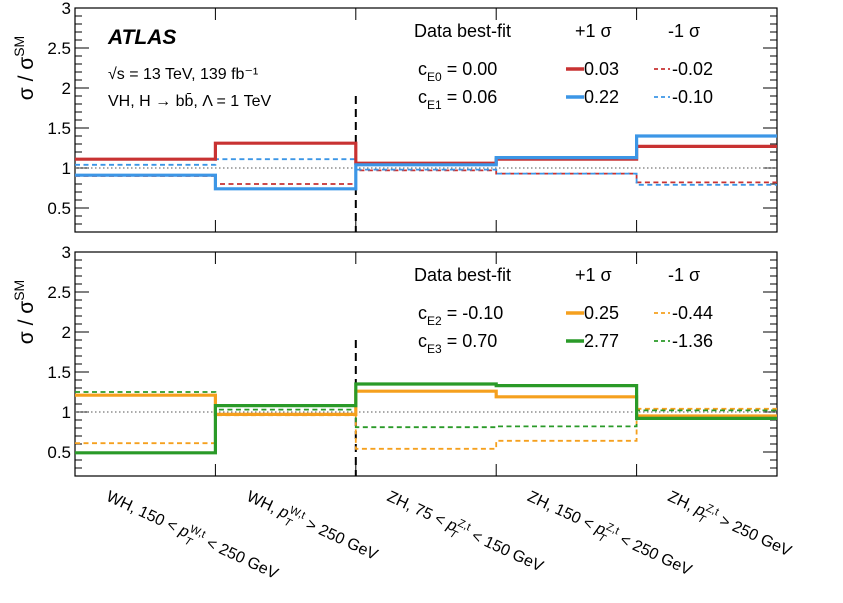  I want to click on legend-value-cE2-plus: 0.25, so click(601, 313).